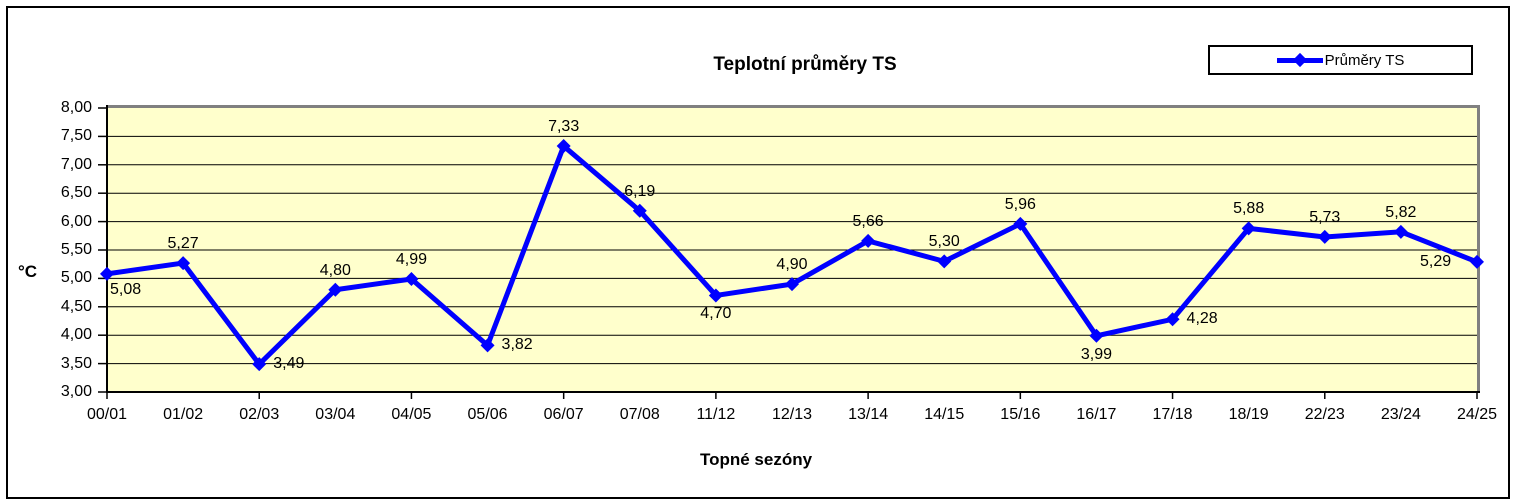 The image size is (1517, 502). What do you see at coordinates (756, 459) in the screenshot?
I see `x-axis-title: Topné sezóny` at bounding box center [756, 459].